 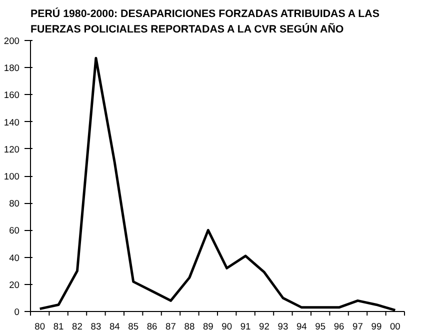 I want to click on y-tick-label: 140, so click(x=12, y=122).